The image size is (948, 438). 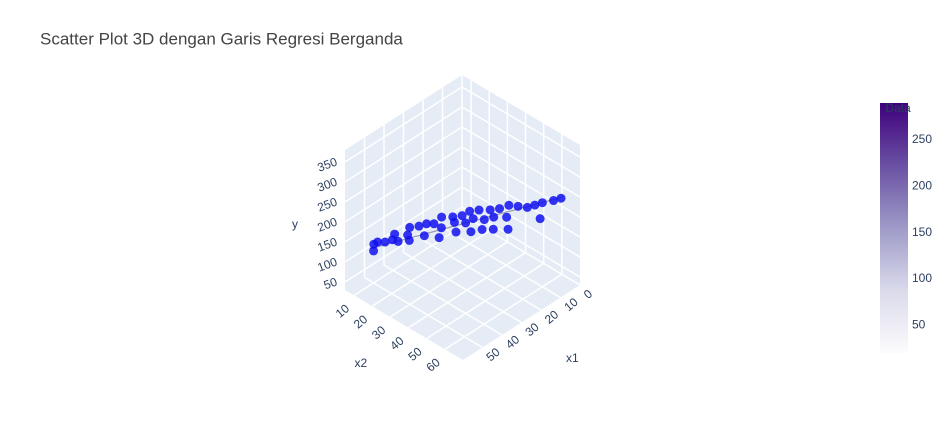 What do you see at coordinates (342, 311) in the screenshot?
I see `x2-tick-label: 10` at bounding box center [342, 311].